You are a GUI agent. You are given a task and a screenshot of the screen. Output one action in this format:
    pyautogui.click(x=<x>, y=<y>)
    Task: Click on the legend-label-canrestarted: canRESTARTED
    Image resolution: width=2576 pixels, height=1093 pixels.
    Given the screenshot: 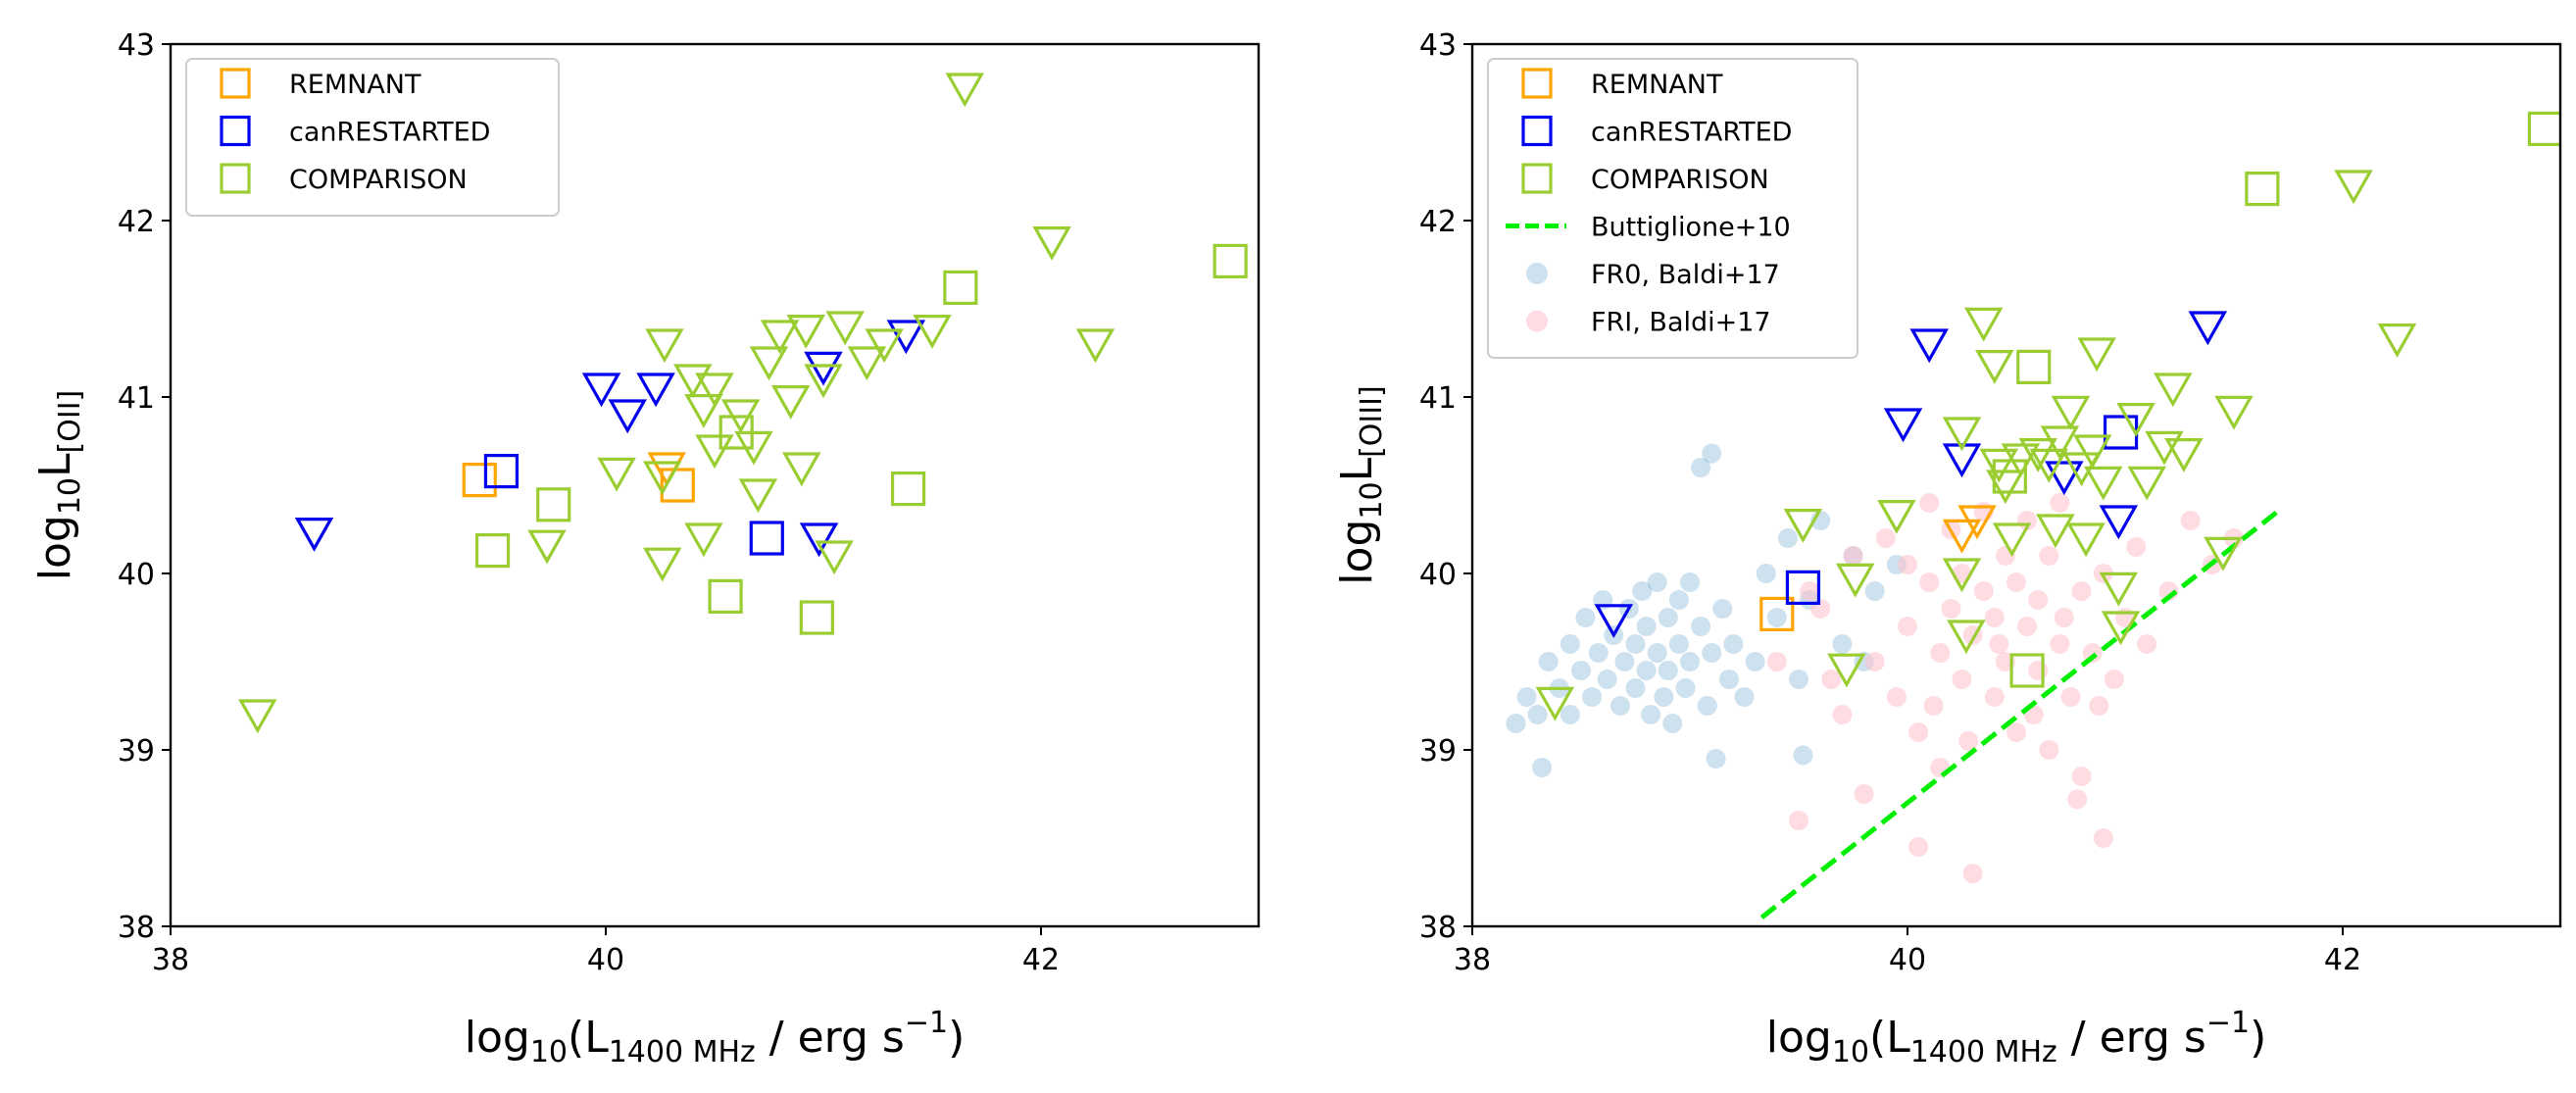 What is the action you would take?
    pyautogui.click(x=389, y=133)
    